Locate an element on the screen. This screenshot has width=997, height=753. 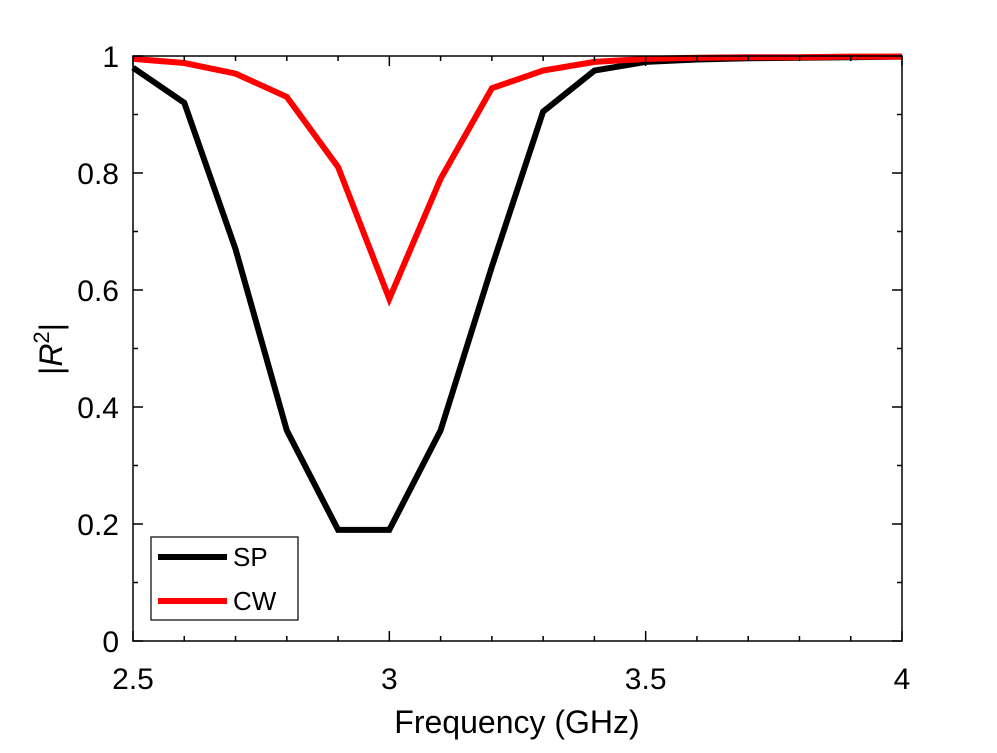
legend-box is located at coordinates (224, 578).